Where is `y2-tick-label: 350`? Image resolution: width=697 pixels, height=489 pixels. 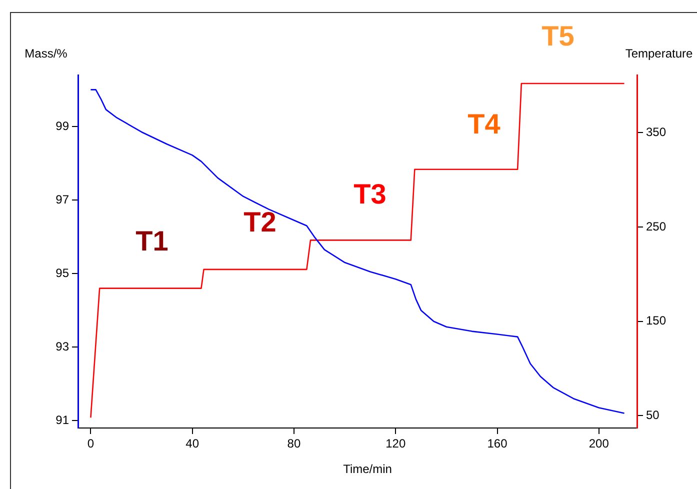
y2-tick-label: 350 is located at coordinates (656, 131).